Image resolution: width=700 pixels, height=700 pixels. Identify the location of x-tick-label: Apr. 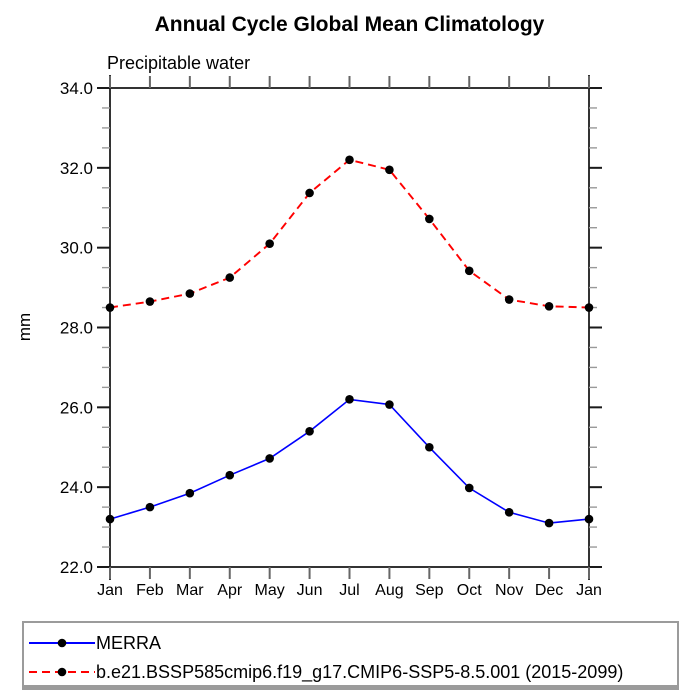
(230, 590).